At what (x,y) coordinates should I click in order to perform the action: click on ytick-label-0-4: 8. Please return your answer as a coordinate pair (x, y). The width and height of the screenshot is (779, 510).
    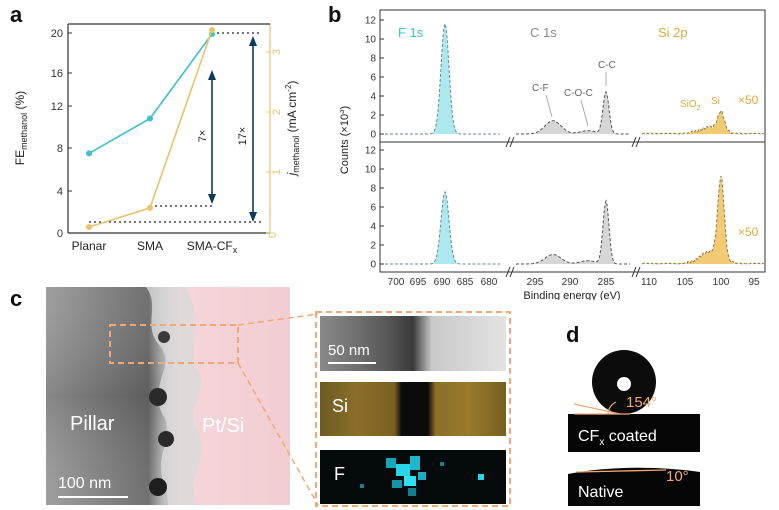
    Looking at the image, I should click on (373, 59).